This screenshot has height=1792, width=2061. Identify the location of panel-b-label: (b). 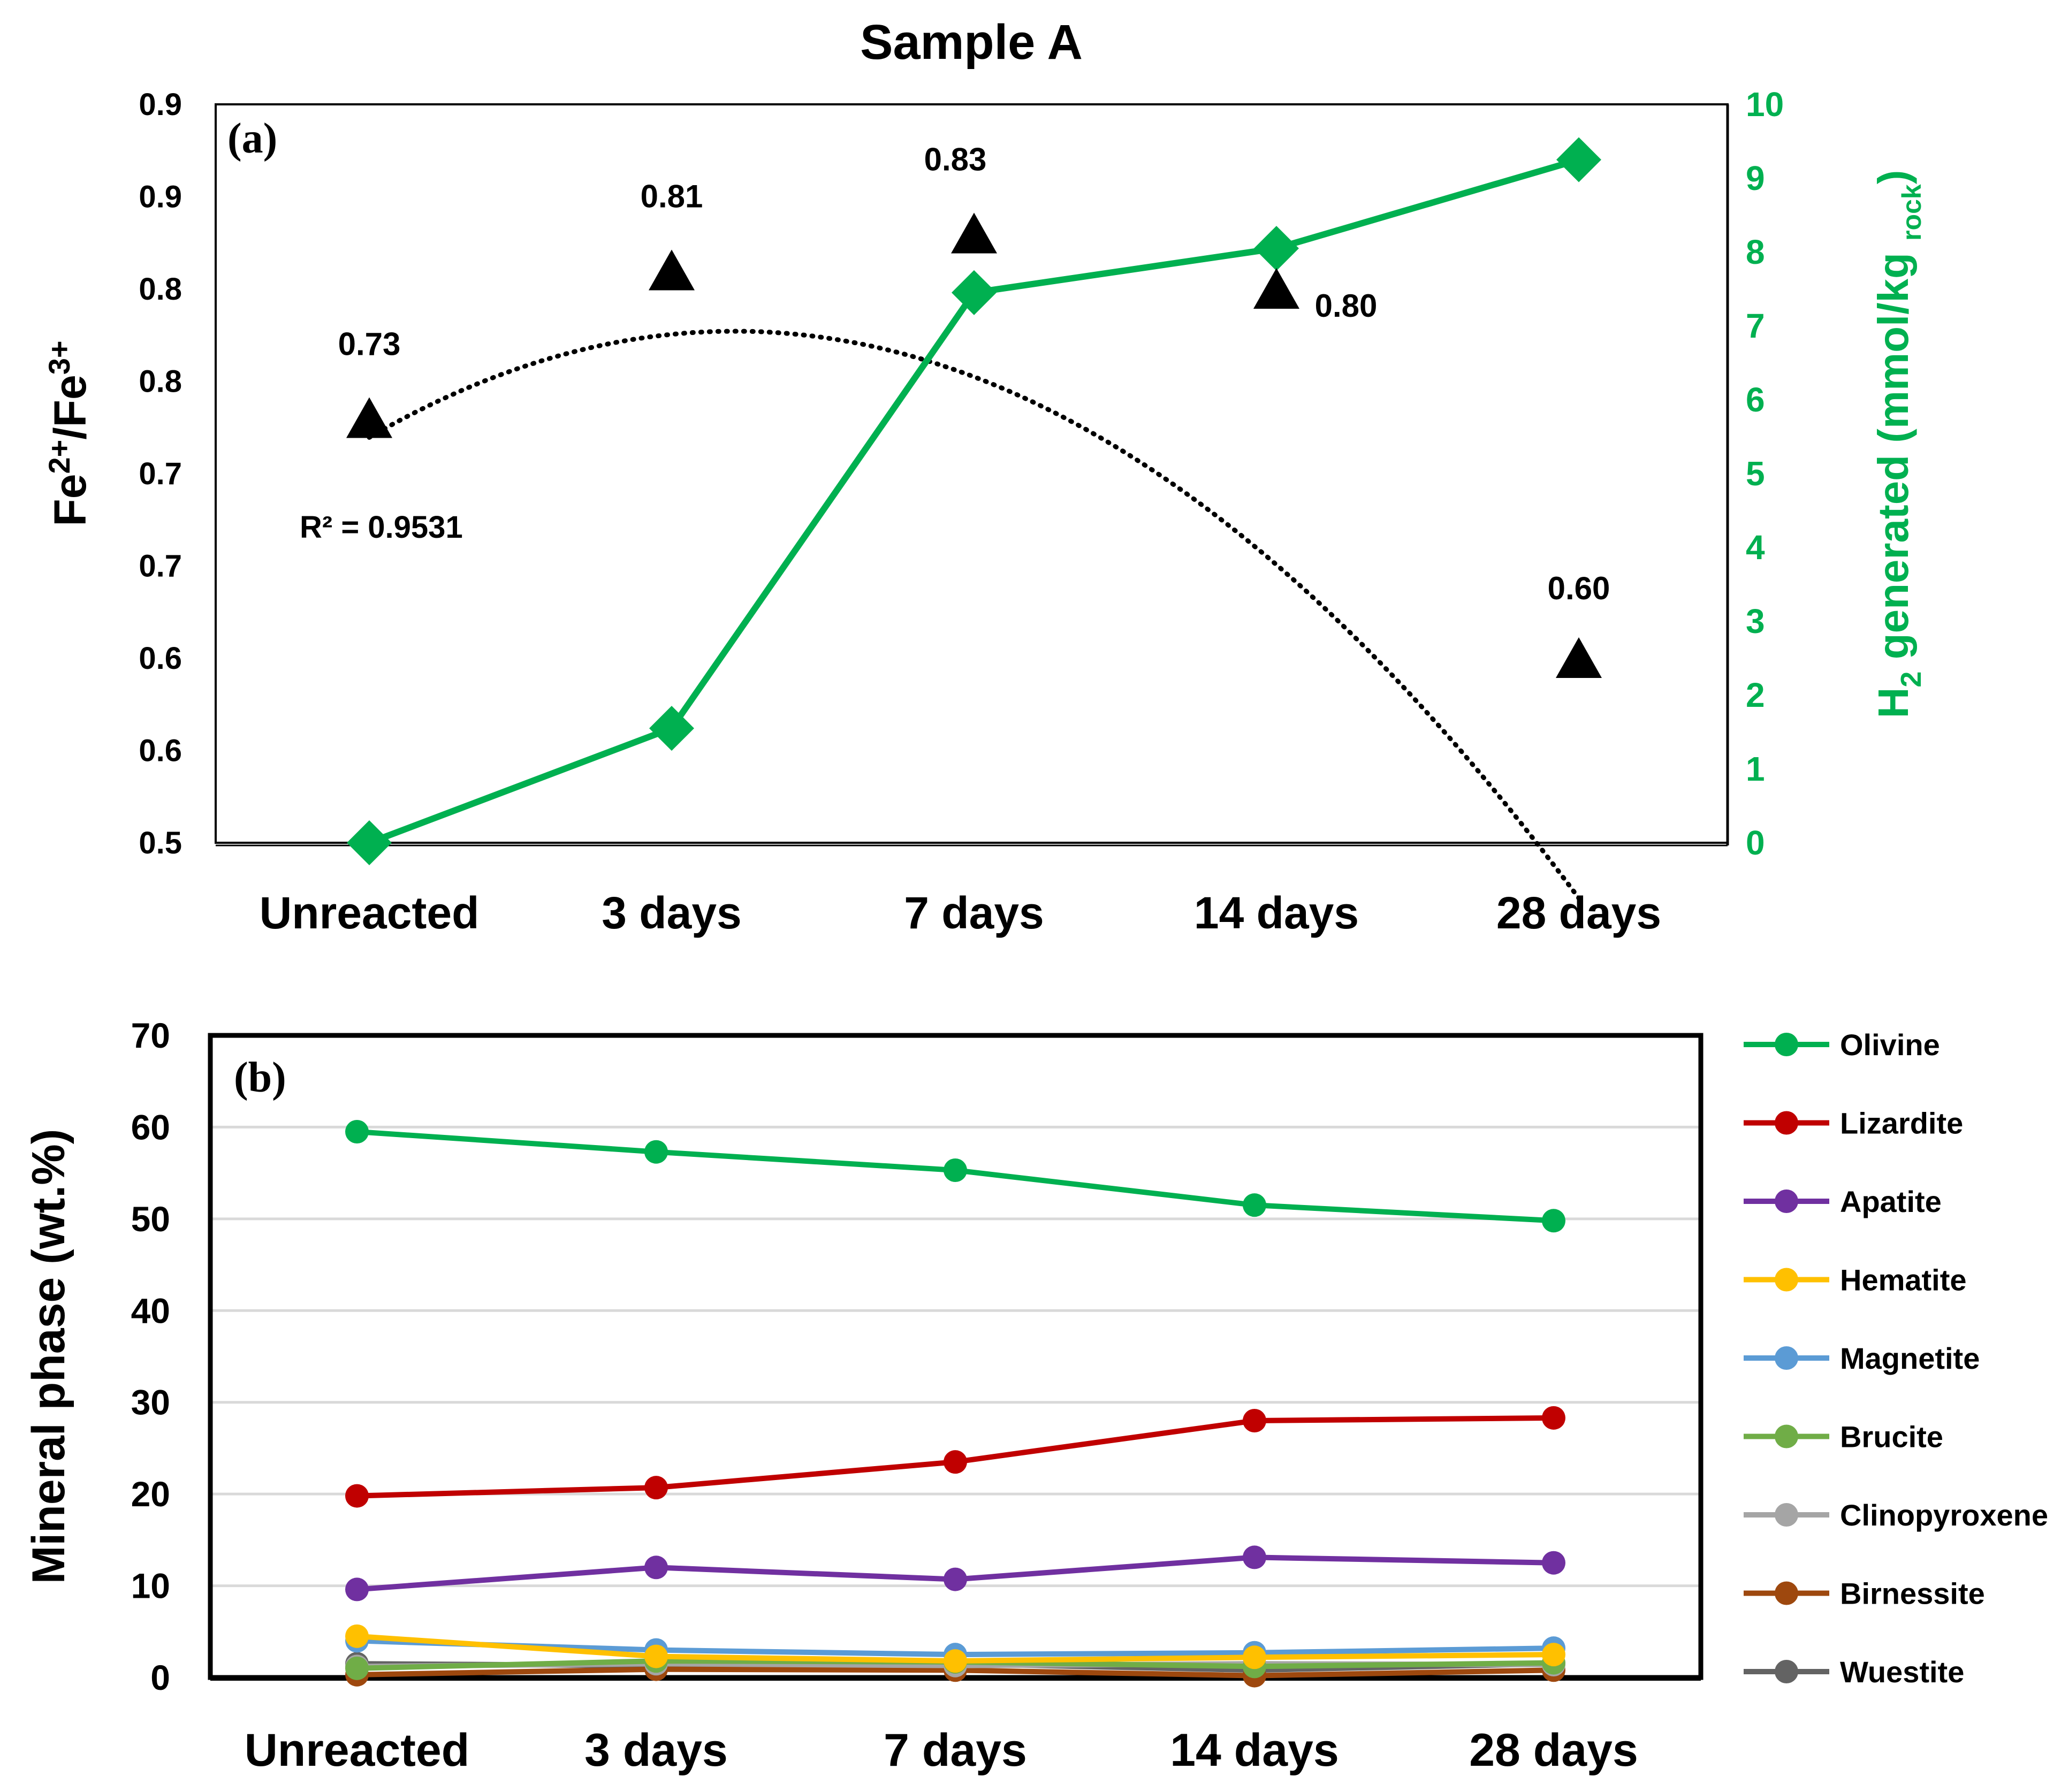
(260, 1077).